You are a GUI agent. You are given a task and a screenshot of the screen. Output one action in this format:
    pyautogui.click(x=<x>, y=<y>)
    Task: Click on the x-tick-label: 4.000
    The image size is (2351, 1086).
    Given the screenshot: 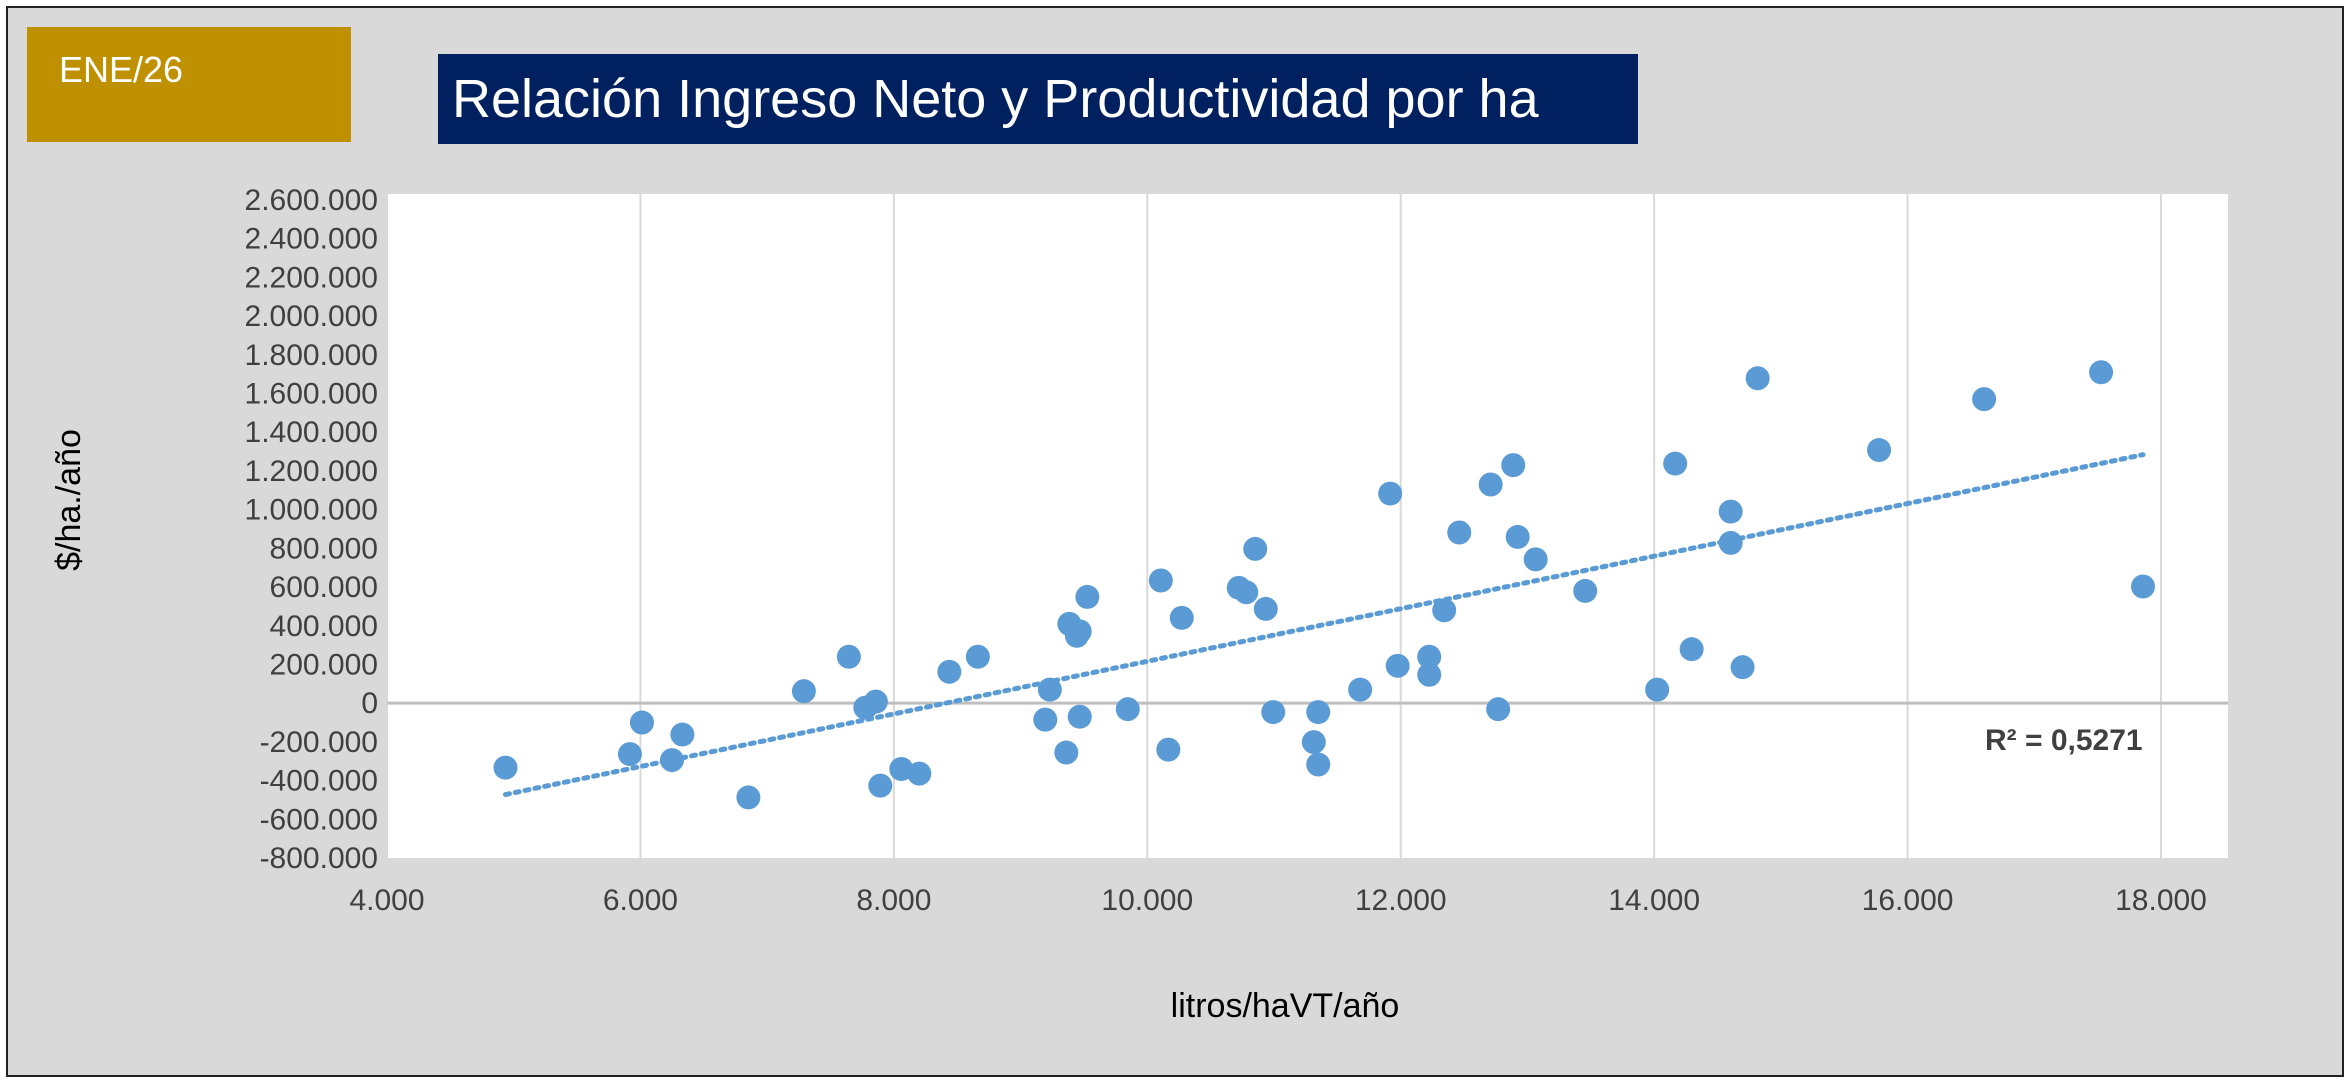 What is the action you would take?
    pyautogui.click(x=386, y=900)
    